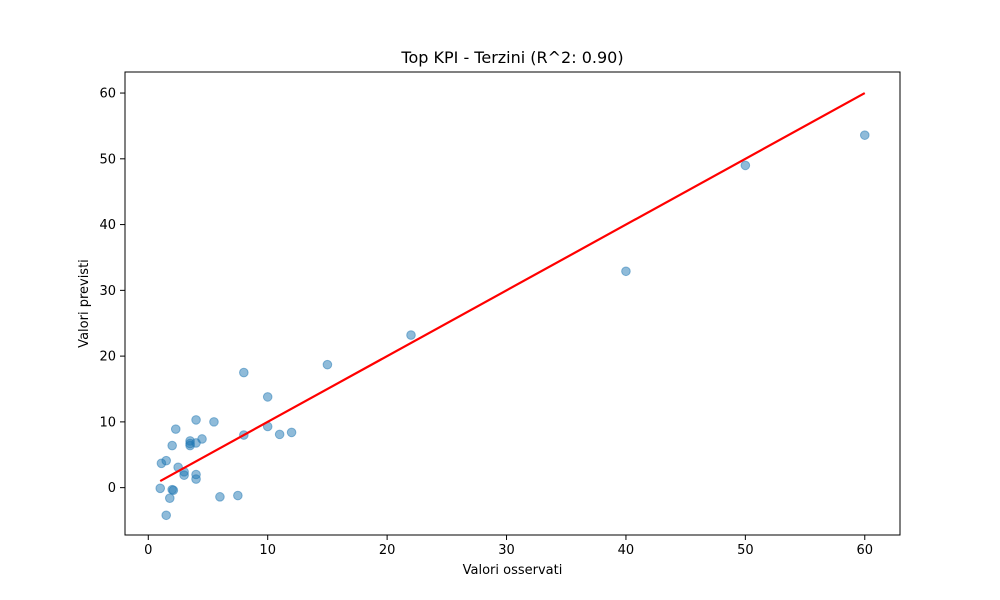 Image resolution: width=1000 pixels, height=600 pixels. What do you see at coordinates (506, 550) in the screenshot?
I see `x-tick-label: 30` at bounding box center [506, 550].